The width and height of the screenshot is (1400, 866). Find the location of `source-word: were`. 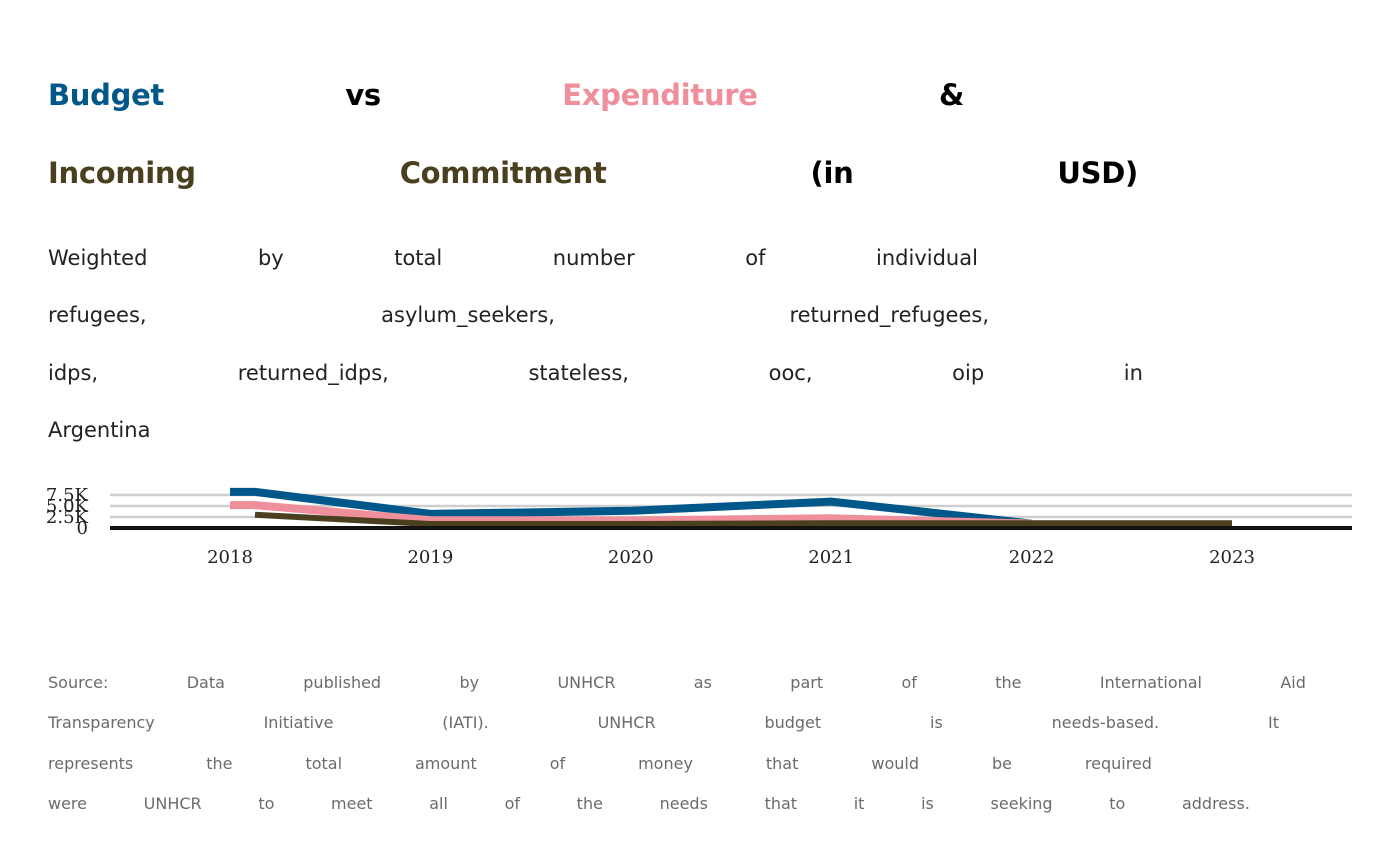

source-word: were is located at coordinates (67, 803).